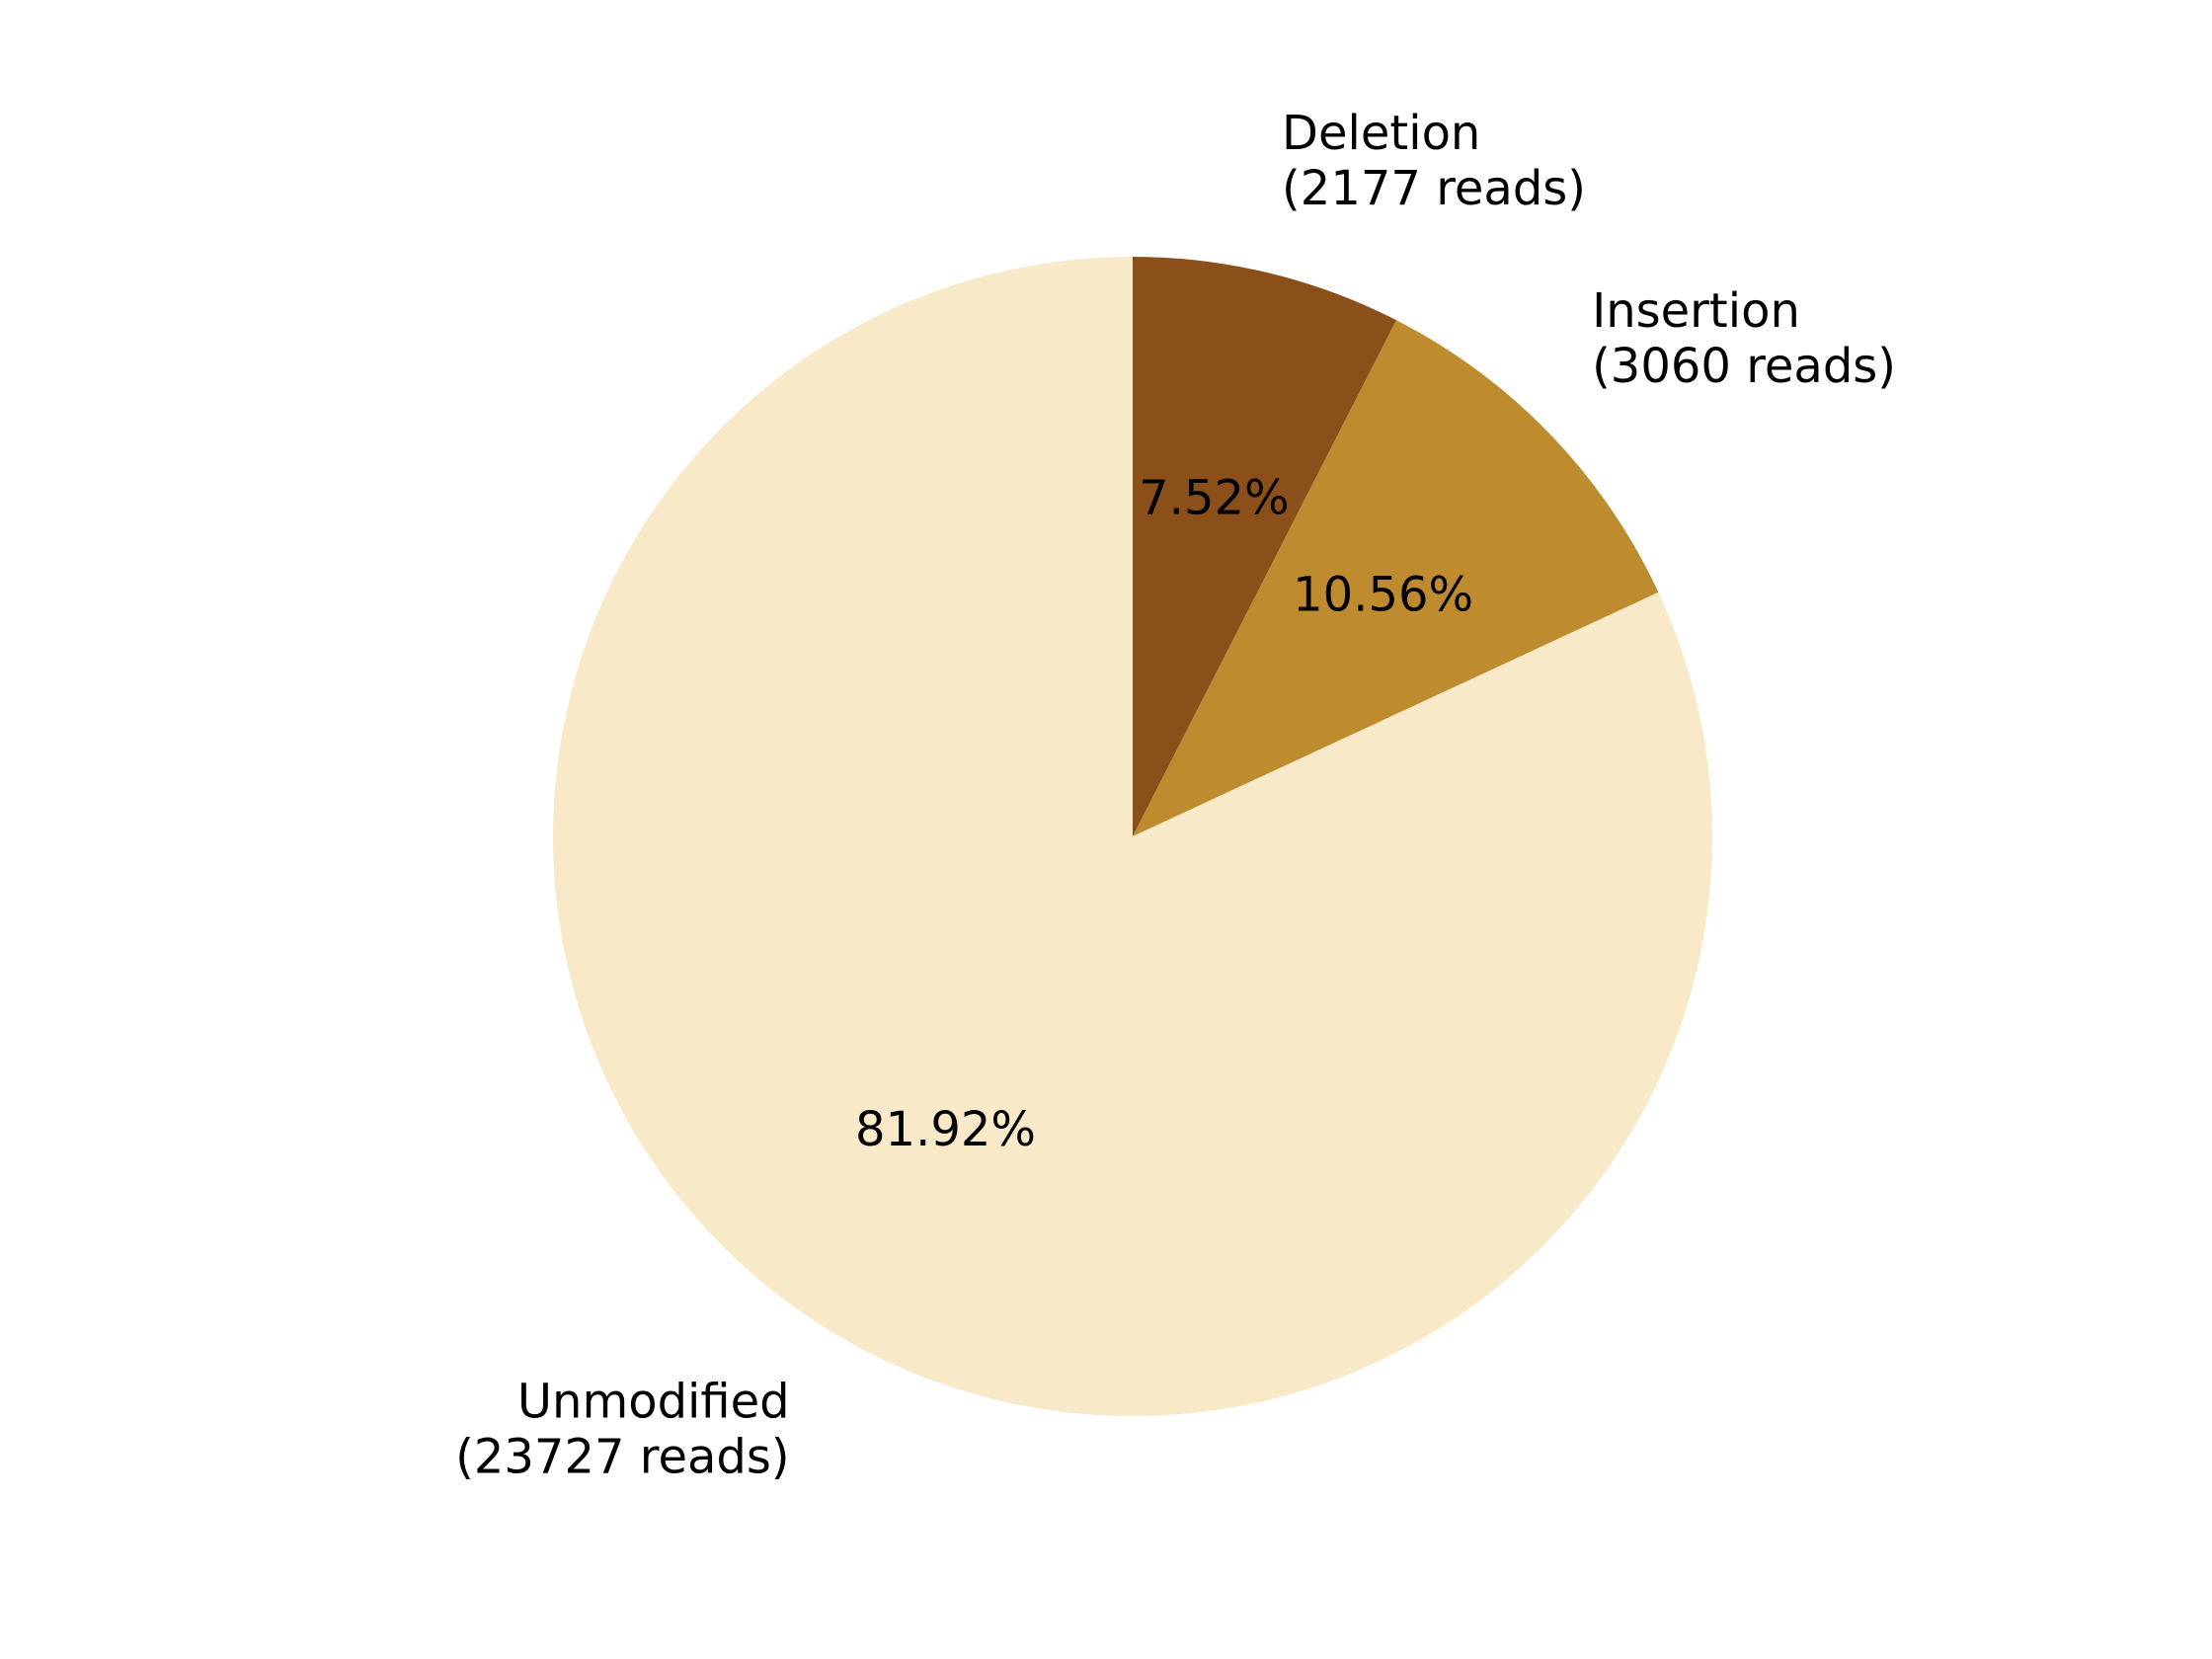 This screenshot has width=2212, height=1659. What do you see at coordinates (1434, 189) in the screenshot?
I see `pie-category-reads-deletion: (2177 reads)` at bounding box center [1434, 189].